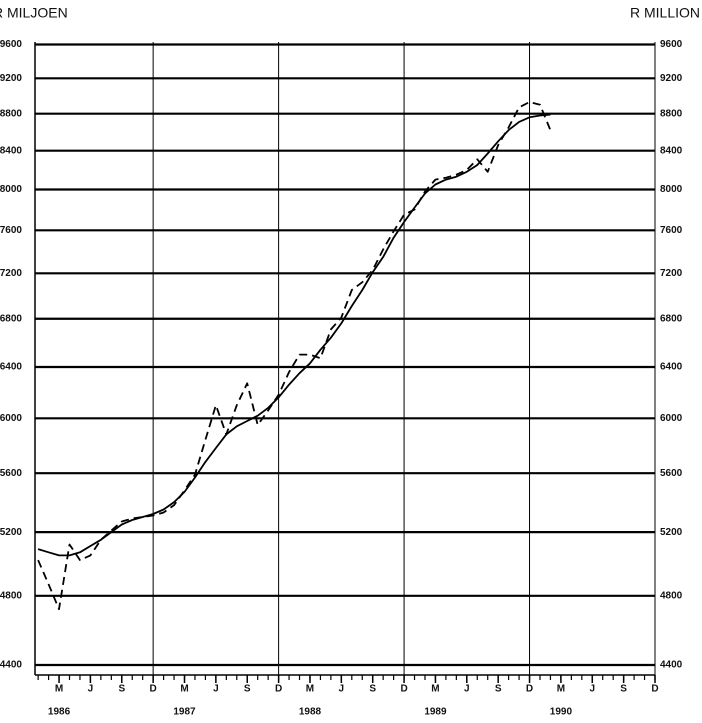  What do you see at coordinates (59, 712) in the screenshot?
I see `year-label: 1986` at bounding box center [59, 712].